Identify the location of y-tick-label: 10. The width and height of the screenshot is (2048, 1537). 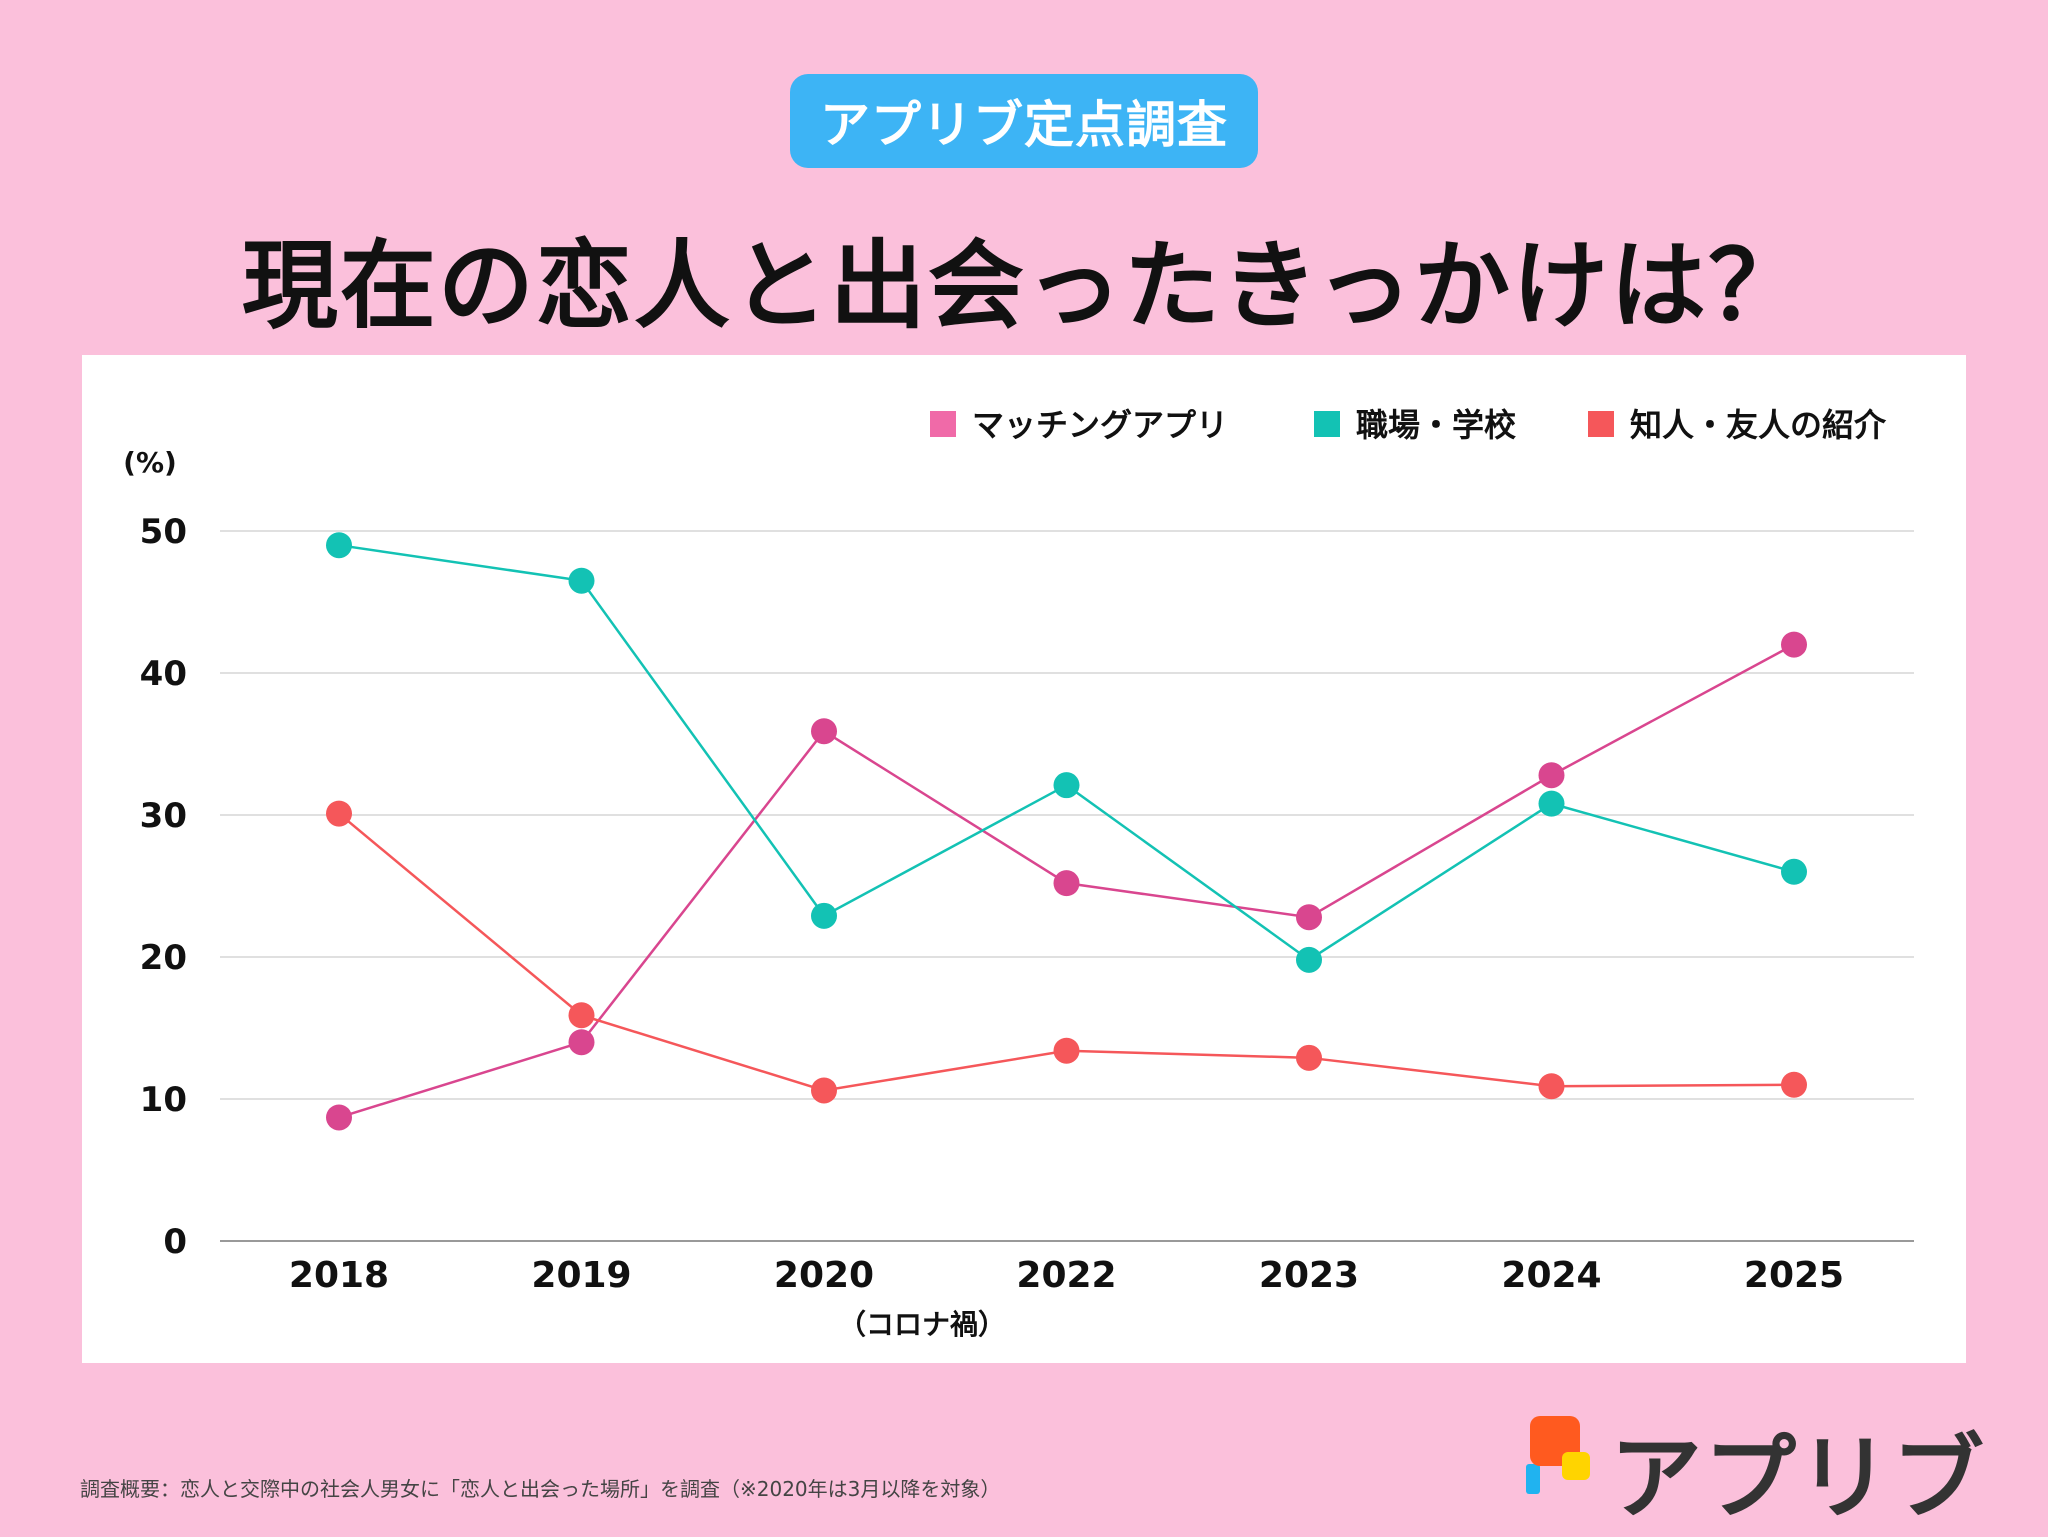
(163, 1100).